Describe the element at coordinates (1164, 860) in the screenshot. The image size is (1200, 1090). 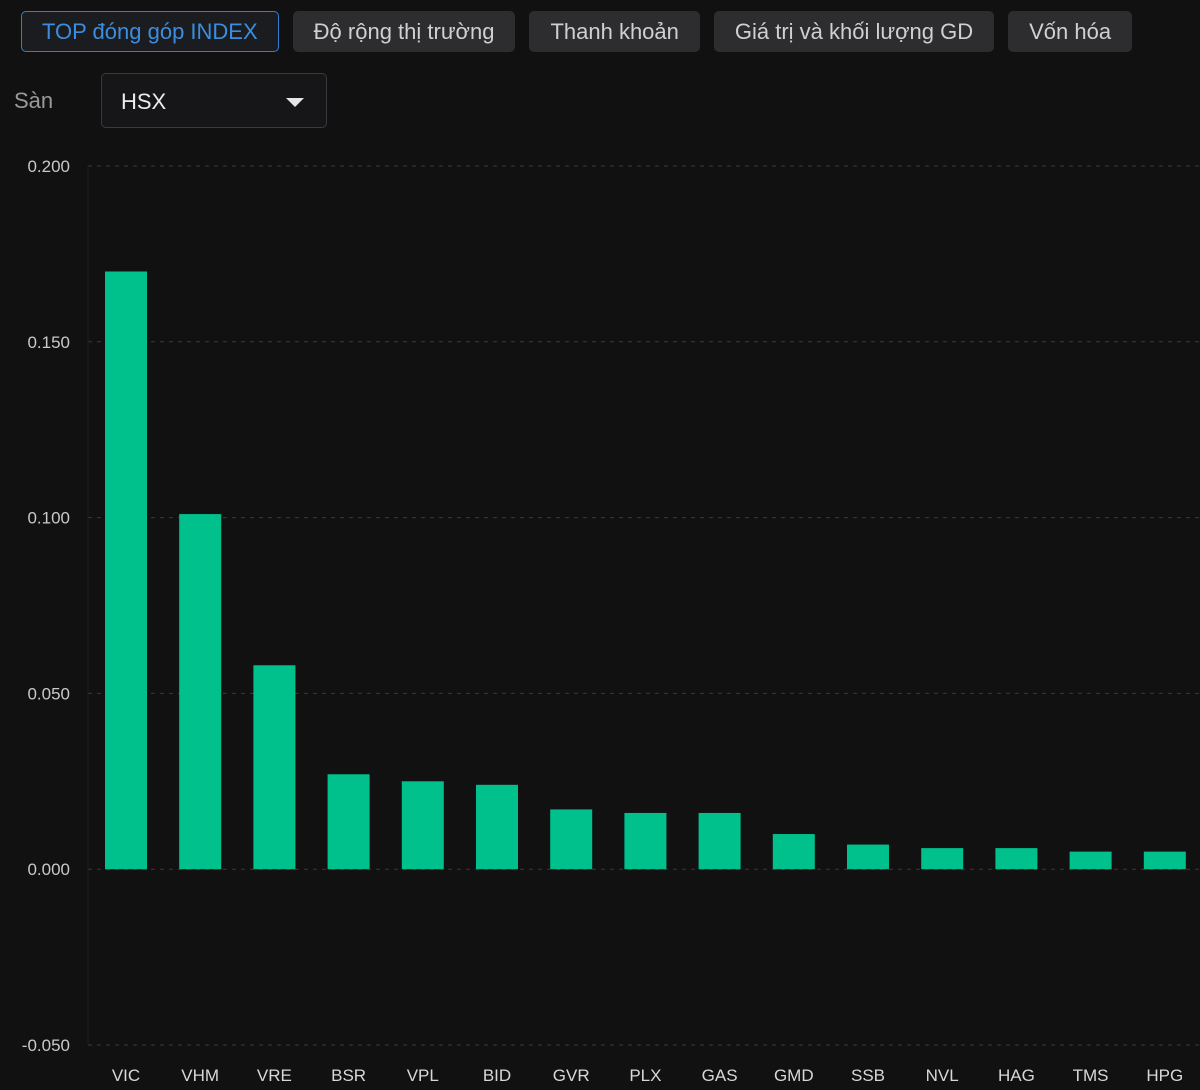
I see `bar-hpg` at that location.